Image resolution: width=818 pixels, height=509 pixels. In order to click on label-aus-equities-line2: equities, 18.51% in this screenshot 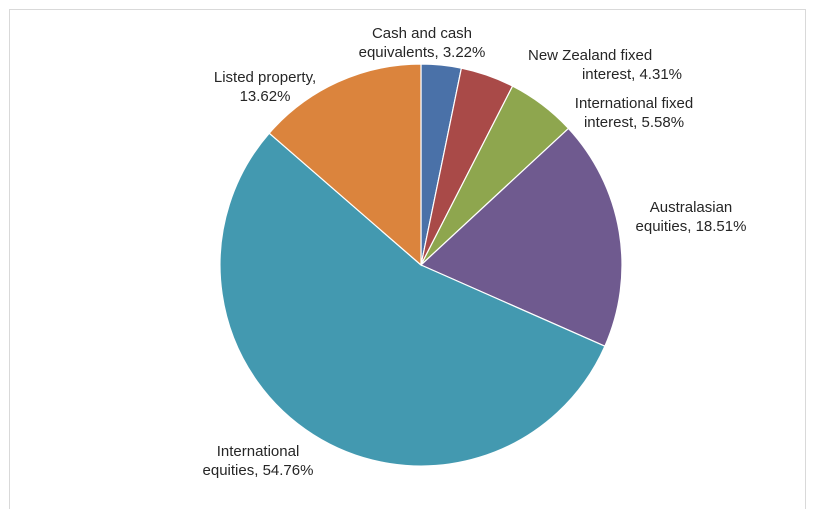, I will do `click(691, 226)`.